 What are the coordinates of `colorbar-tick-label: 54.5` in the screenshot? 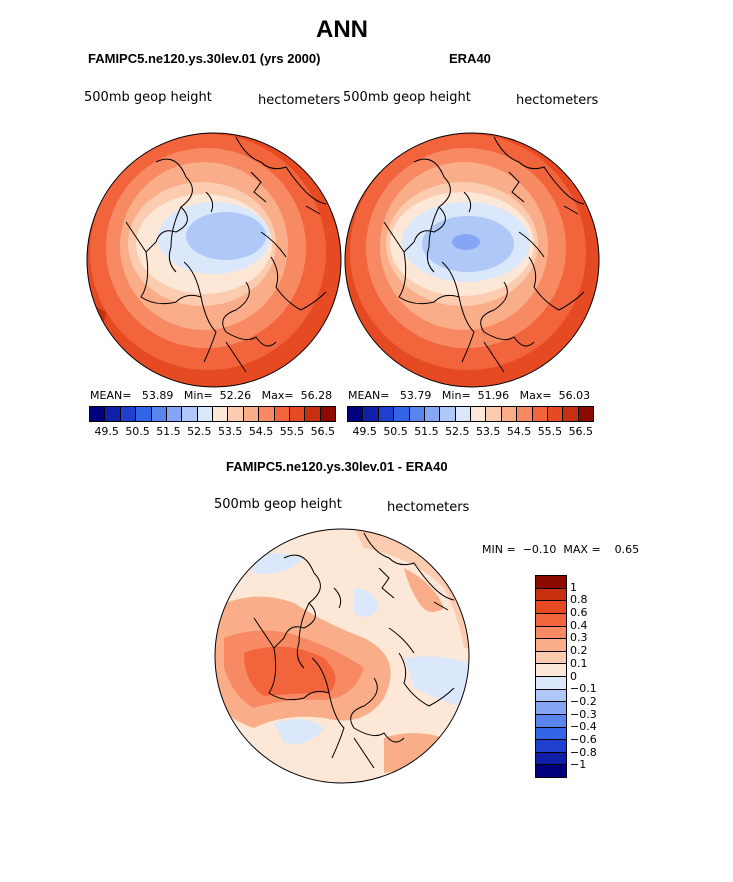 It's located at (519, 431).